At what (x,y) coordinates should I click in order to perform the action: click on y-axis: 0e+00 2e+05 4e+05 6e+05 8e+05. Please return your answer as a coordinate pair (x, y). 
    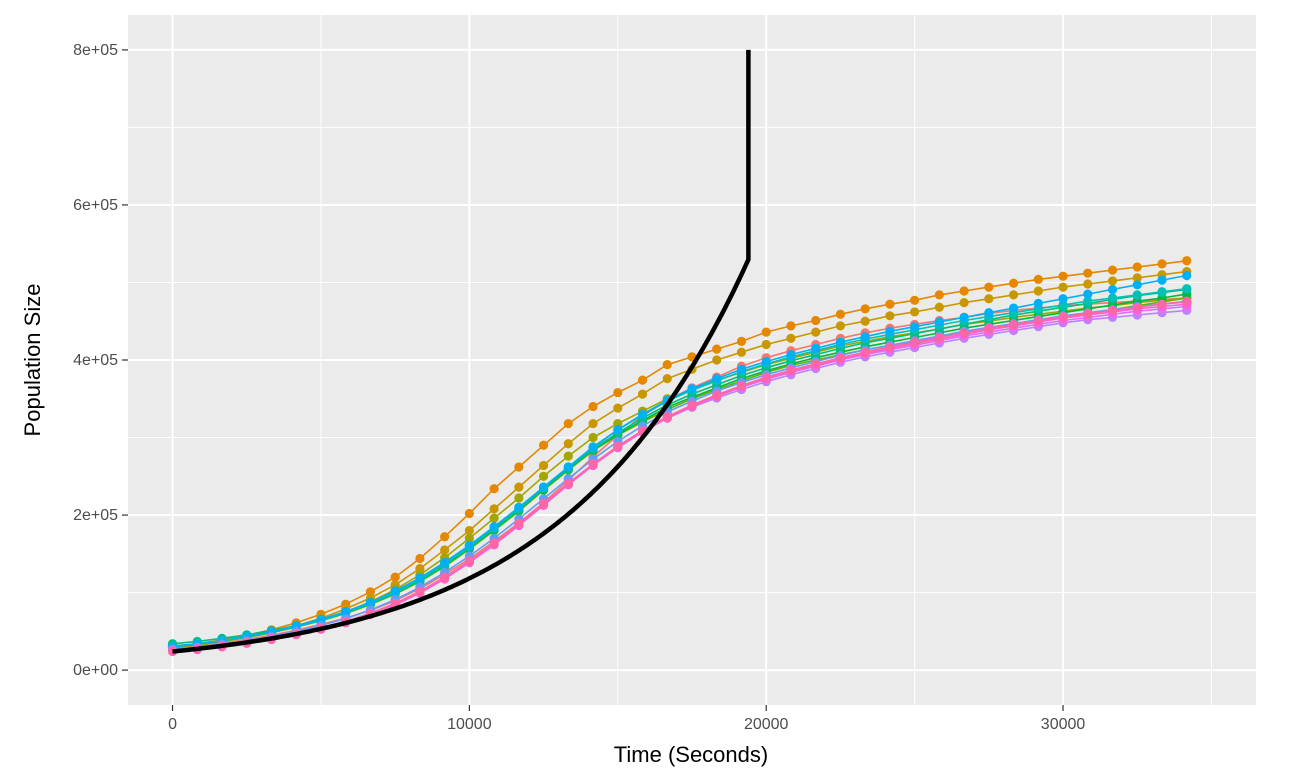
    Looking at the image, I should click on (100, 360).